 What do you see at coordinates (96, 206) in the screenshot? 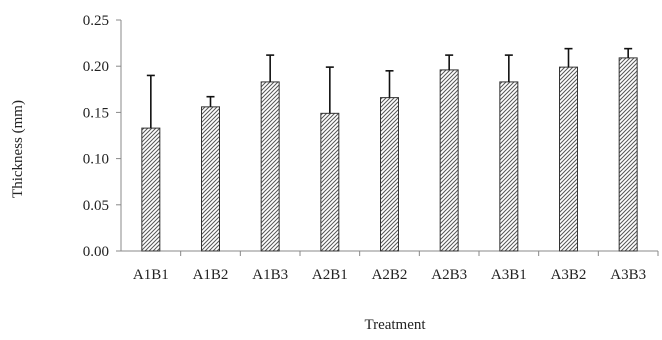
I see `y-tick-label: 0.05` at bounding box center [96, 206].